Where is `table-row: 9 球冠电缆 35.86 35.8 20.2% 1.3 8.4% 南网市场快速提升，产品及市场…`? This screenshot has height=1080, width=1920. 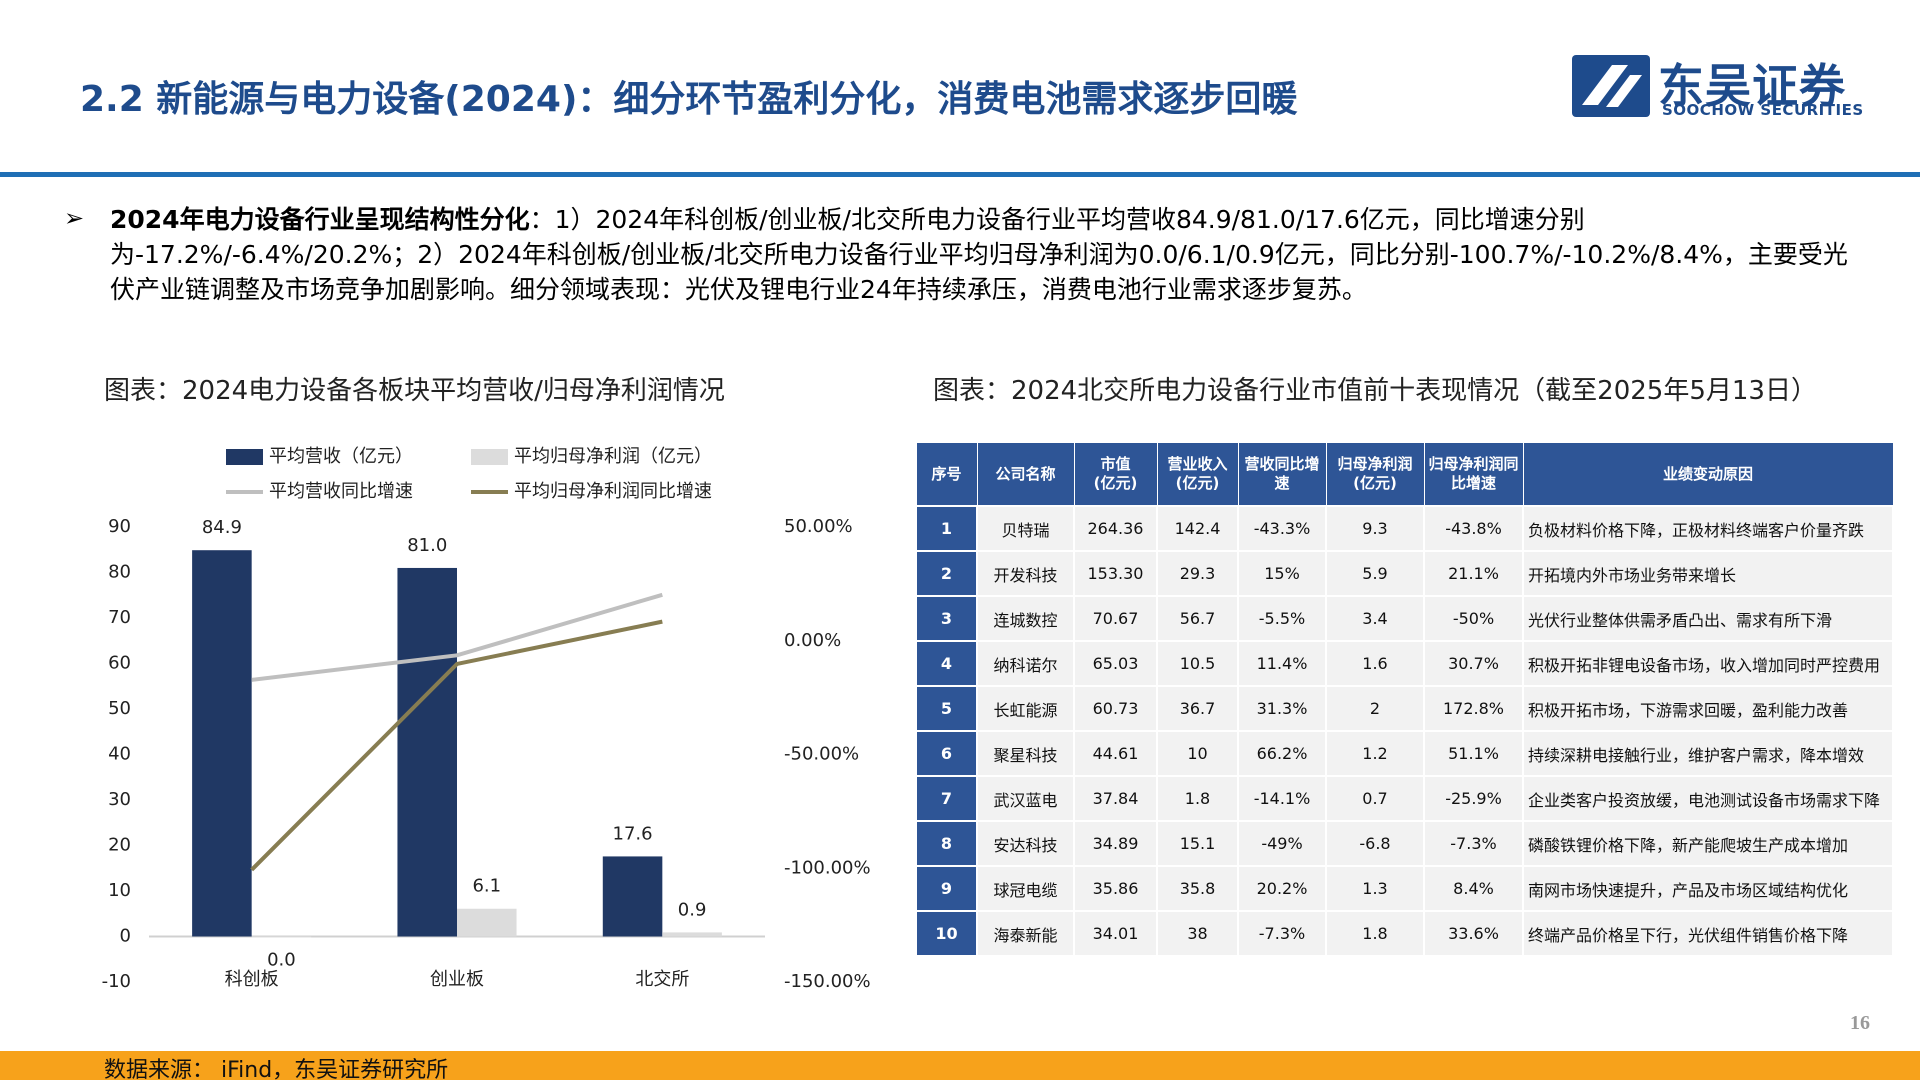 table-row: 9 球冠电缆 35.86 35.8 20.2% 1.3 8.4% 南网市场快速提升，产品及市场… is located at coordinates (1404, 888).